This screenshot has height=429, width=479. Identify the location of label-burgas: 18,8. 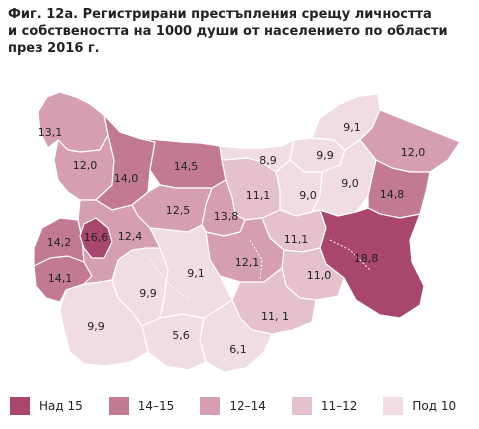
(366, 258).